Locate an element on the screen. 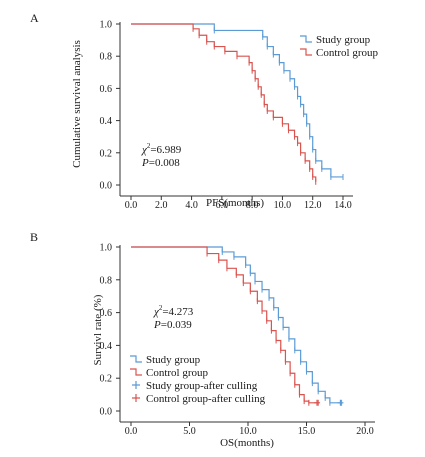 This screenshot has width=425, height=457. y-tick-label-a: 0.4 is located at coordinates (106, 121).